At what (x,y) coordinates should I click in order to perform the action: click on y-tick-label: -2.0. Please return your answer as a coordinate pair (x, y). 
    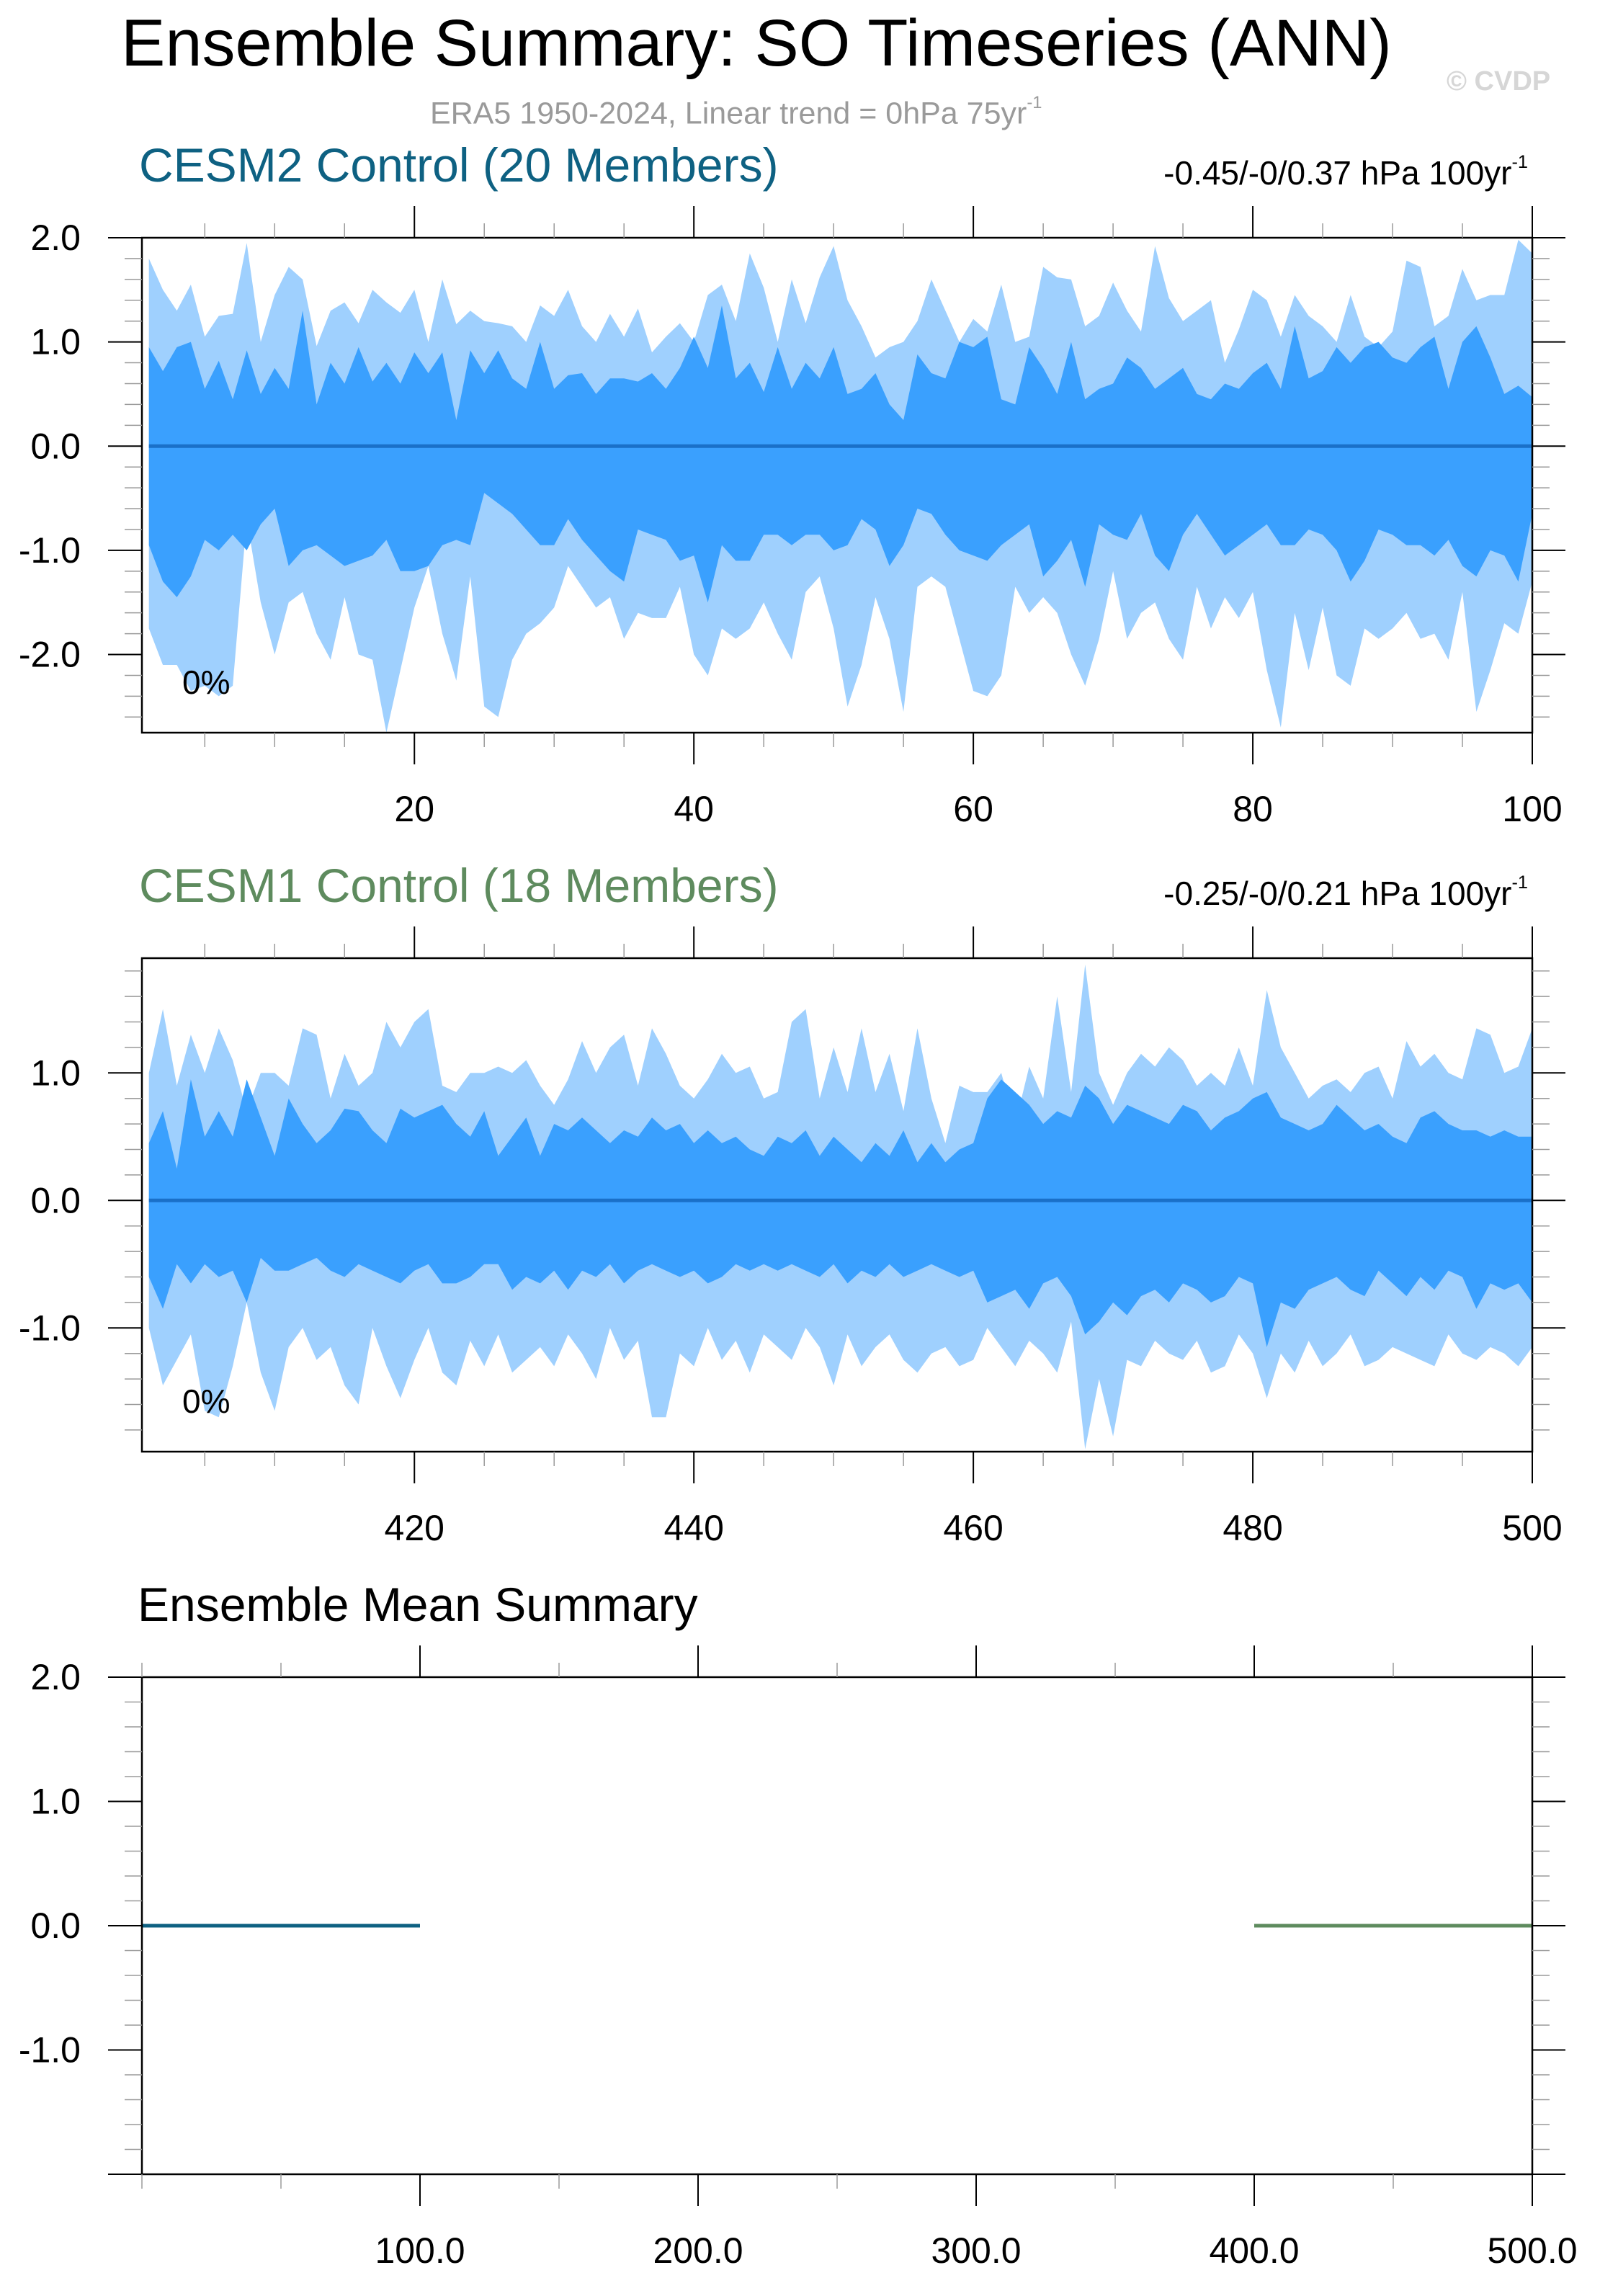
    Looking at the image, I should click on (50, 655).